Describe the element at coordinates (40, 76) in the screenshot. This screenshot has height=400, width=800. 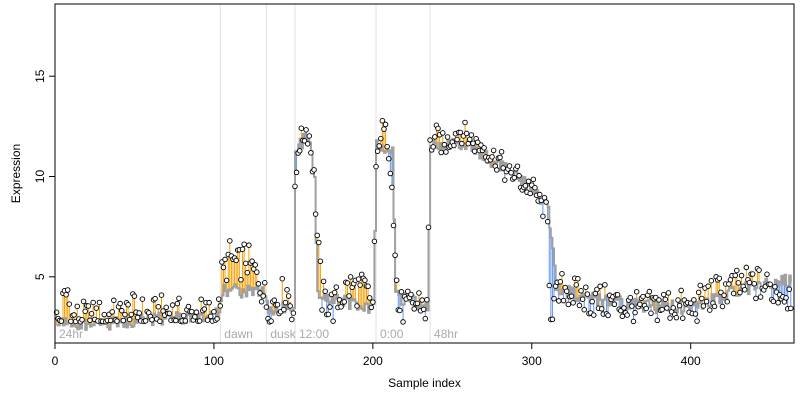
I see `y-tick-label: 15` at that location.